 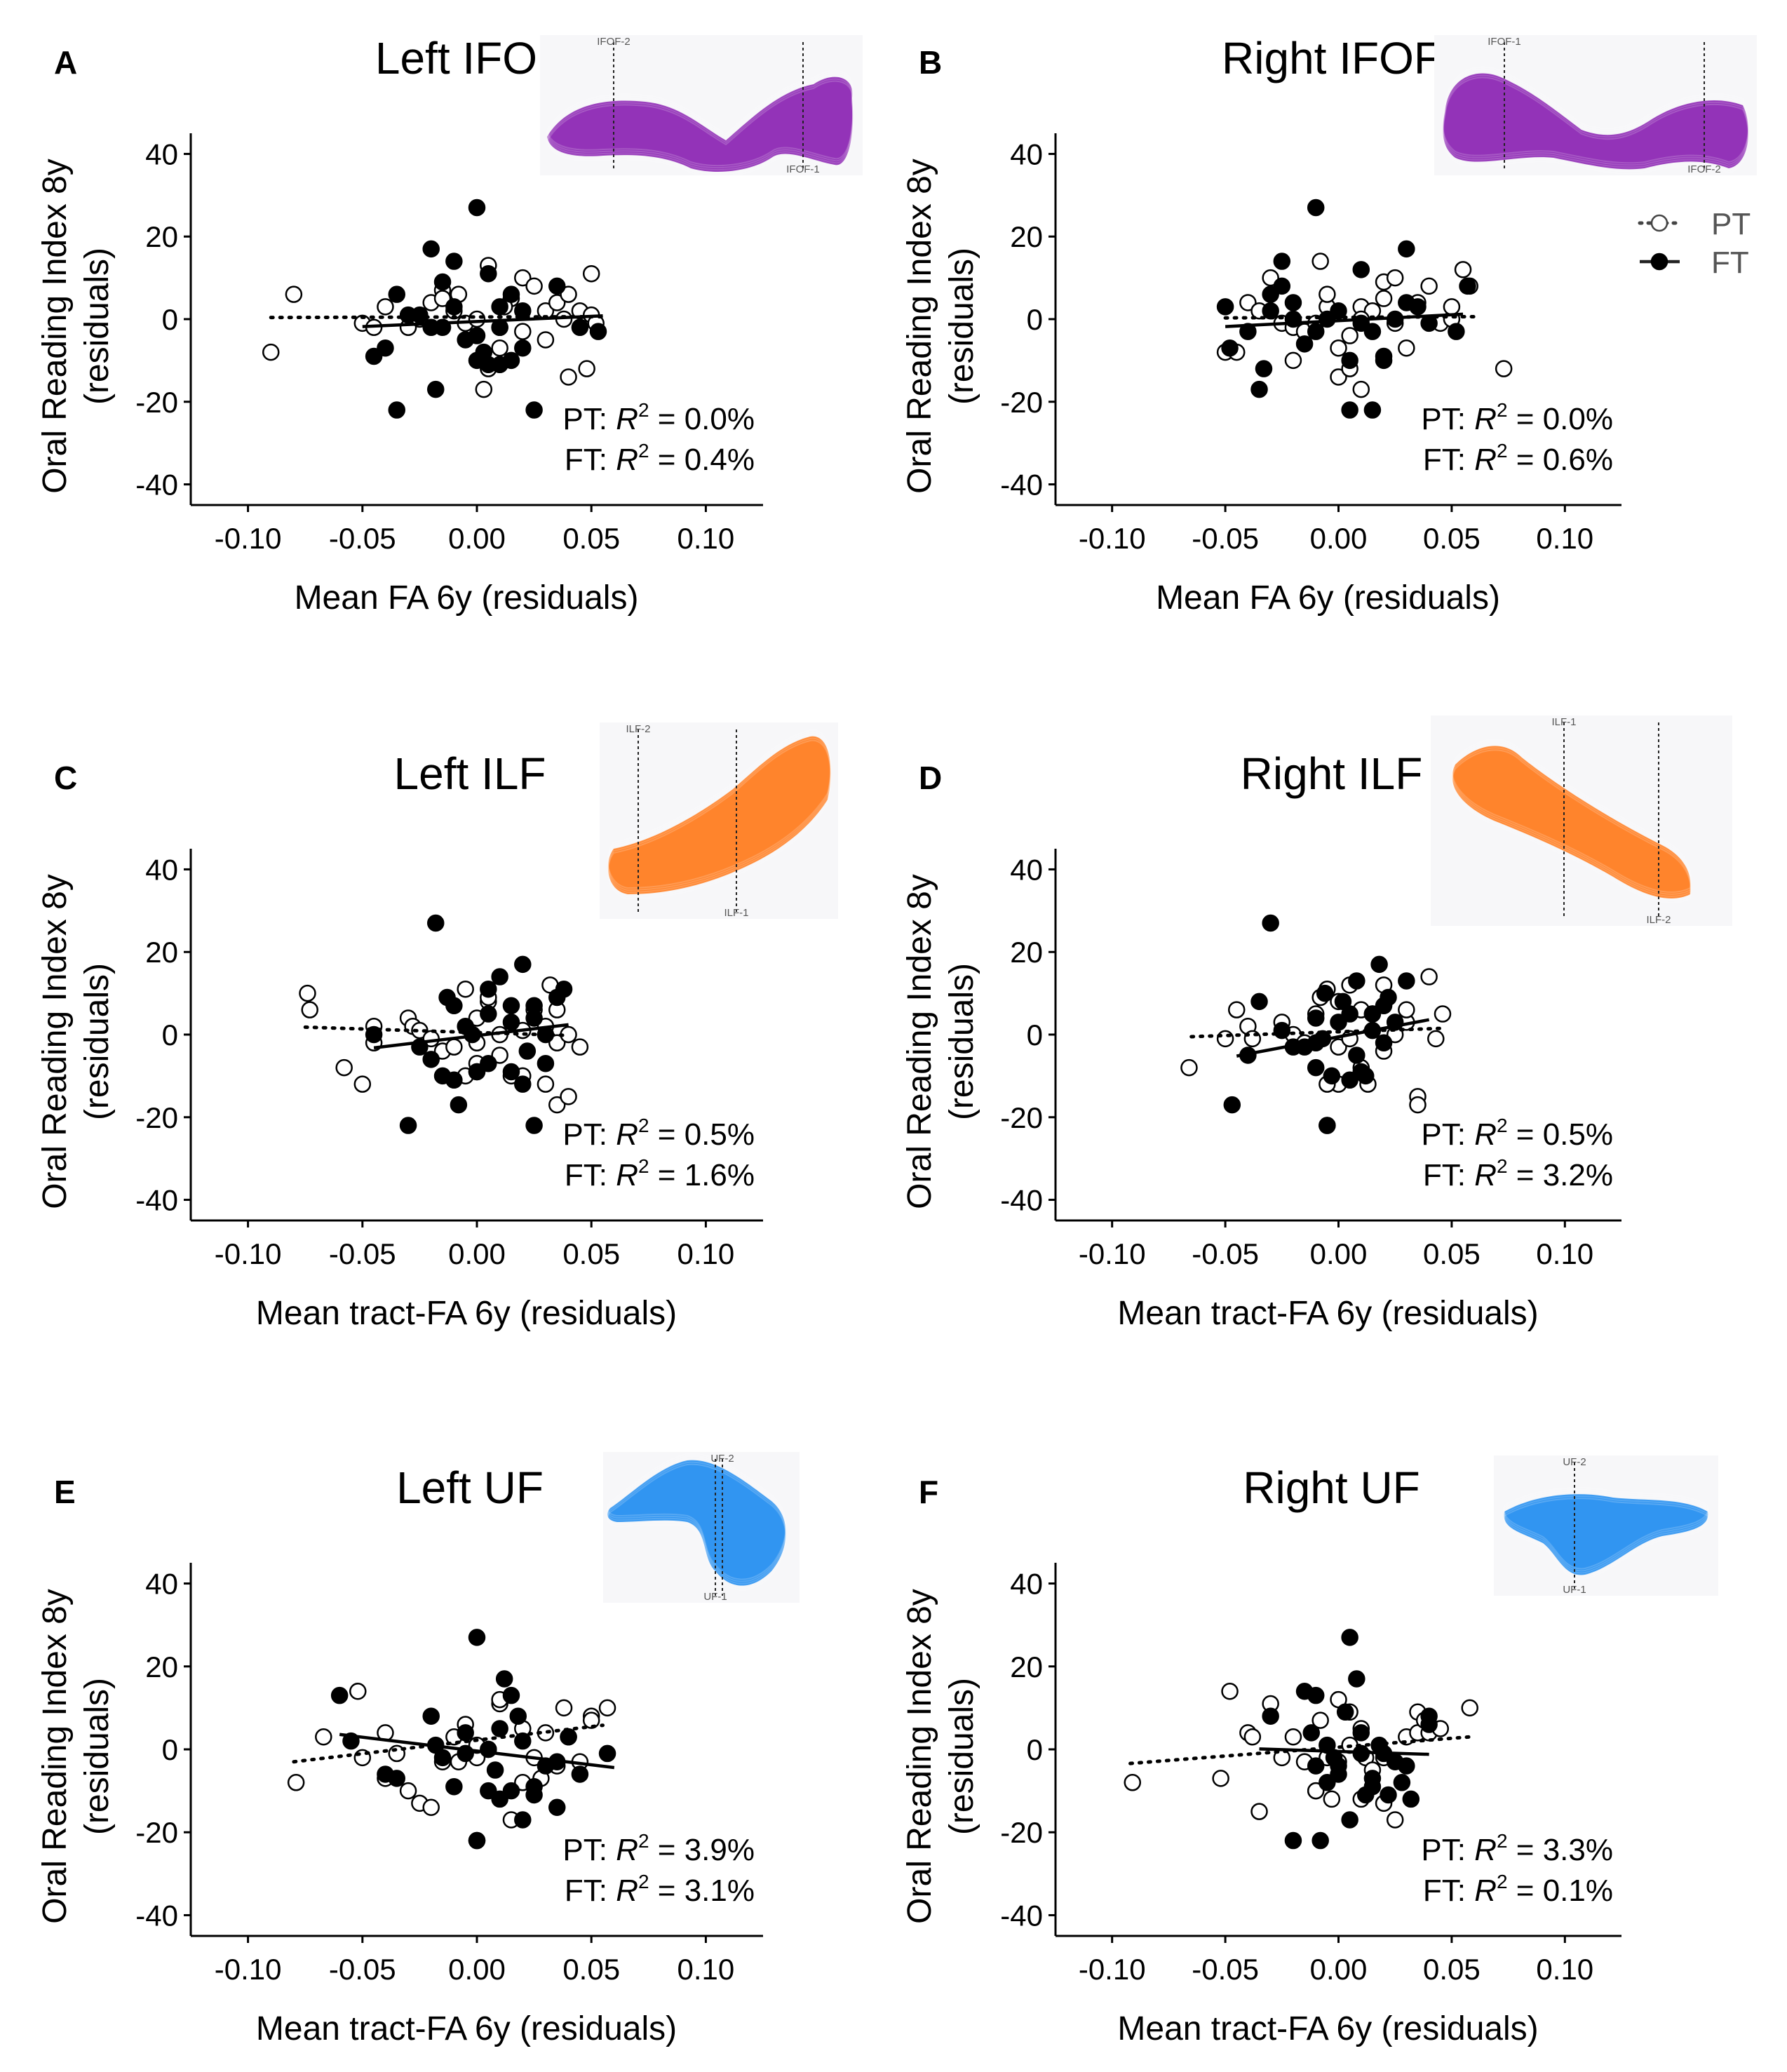 I want to click on x-tick-label: 0.05, so click(x=591, y=1970).